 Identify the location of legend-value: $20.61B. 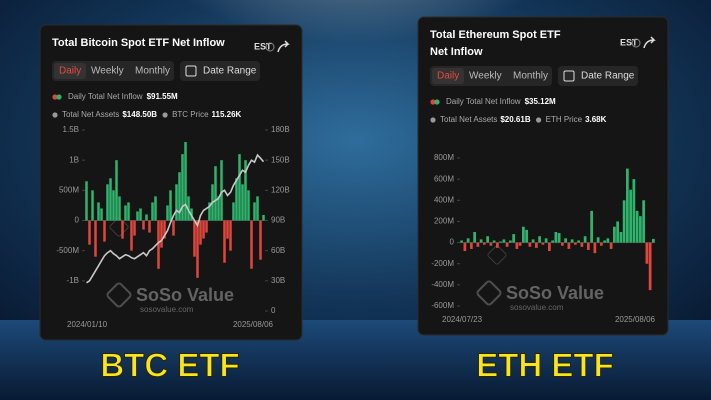
(515, 119).